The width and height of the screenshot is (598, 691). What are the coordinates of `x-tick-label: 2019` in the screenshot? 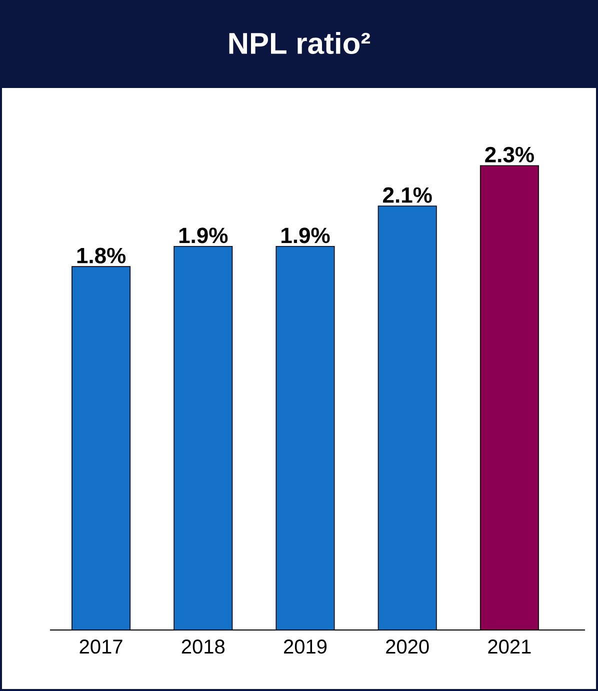 It's located at (305, 647).